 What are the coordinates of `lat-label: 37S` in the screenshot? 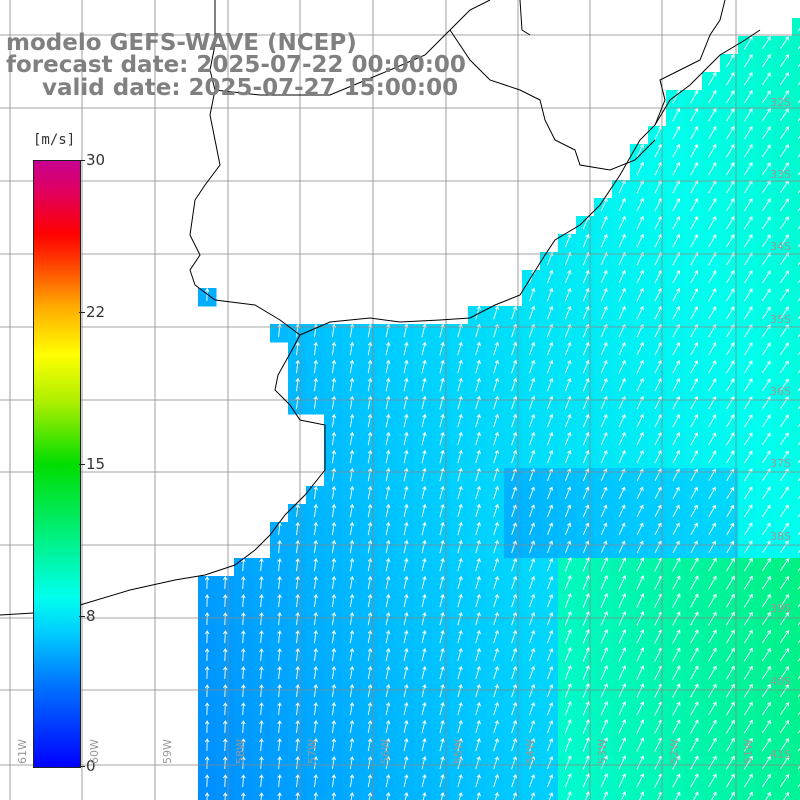 It's located at (780, 463).